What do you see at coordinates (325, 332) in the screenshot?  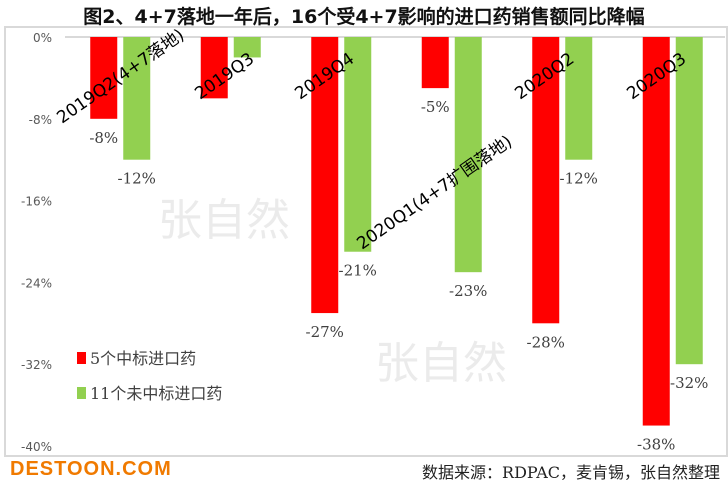 I see `data-label: -27%` at bounding box center [325, 332].